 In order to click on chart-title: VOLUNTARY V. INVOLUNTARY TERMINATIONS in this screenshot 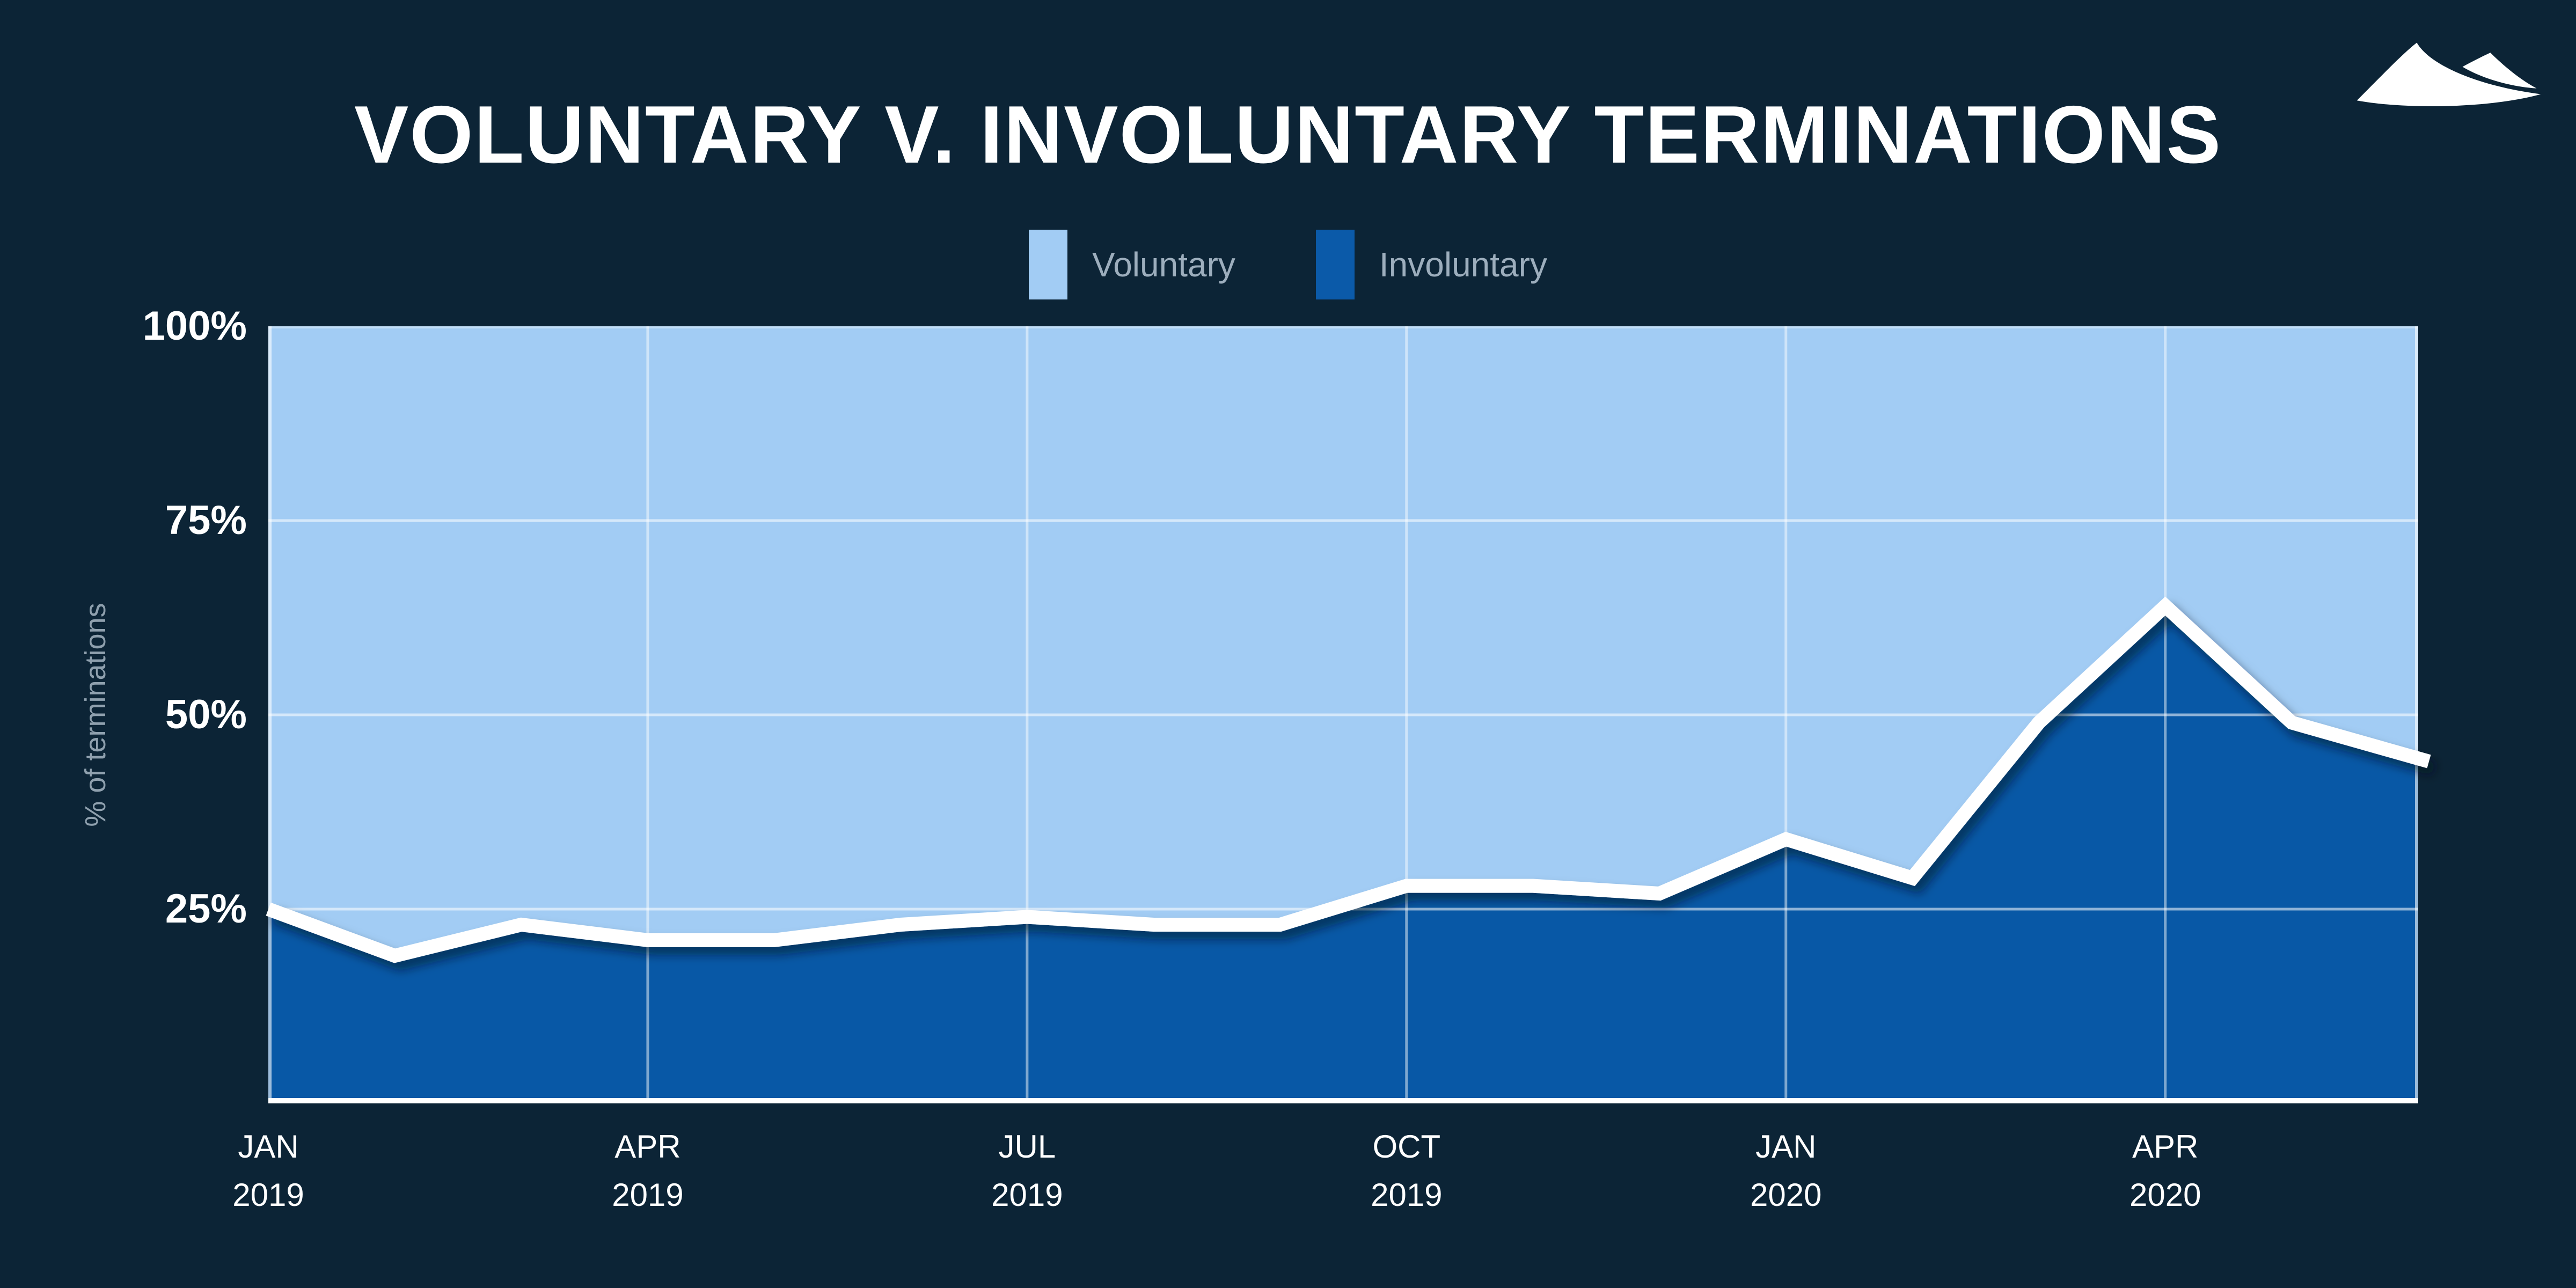, I will do `click(1288, 134)`.